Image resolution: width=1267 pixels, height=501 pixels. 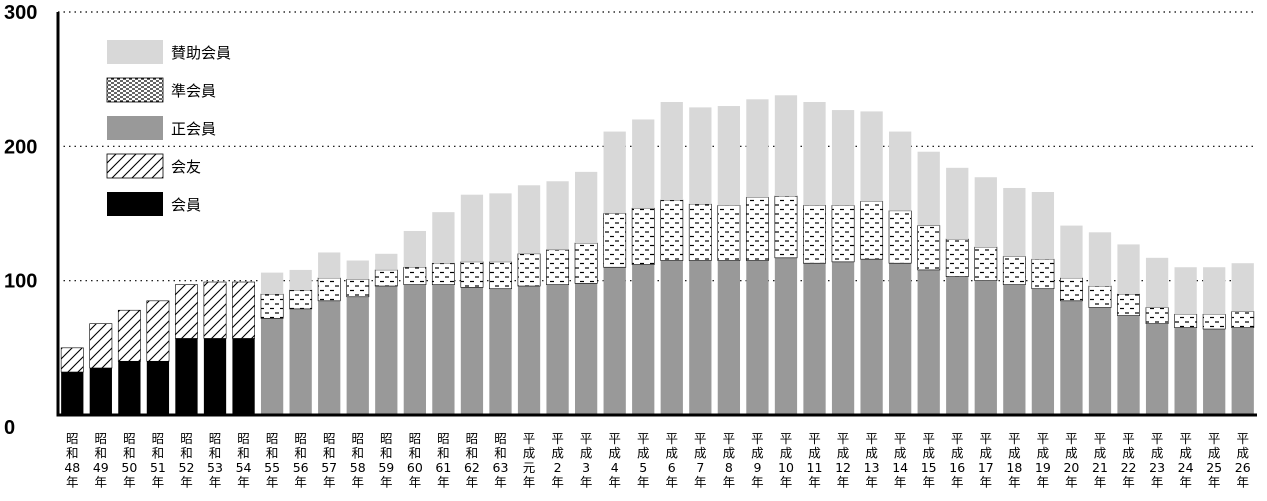 I want to click on x-tick-label: 平成 21 年, so click(x=1100, y=460).